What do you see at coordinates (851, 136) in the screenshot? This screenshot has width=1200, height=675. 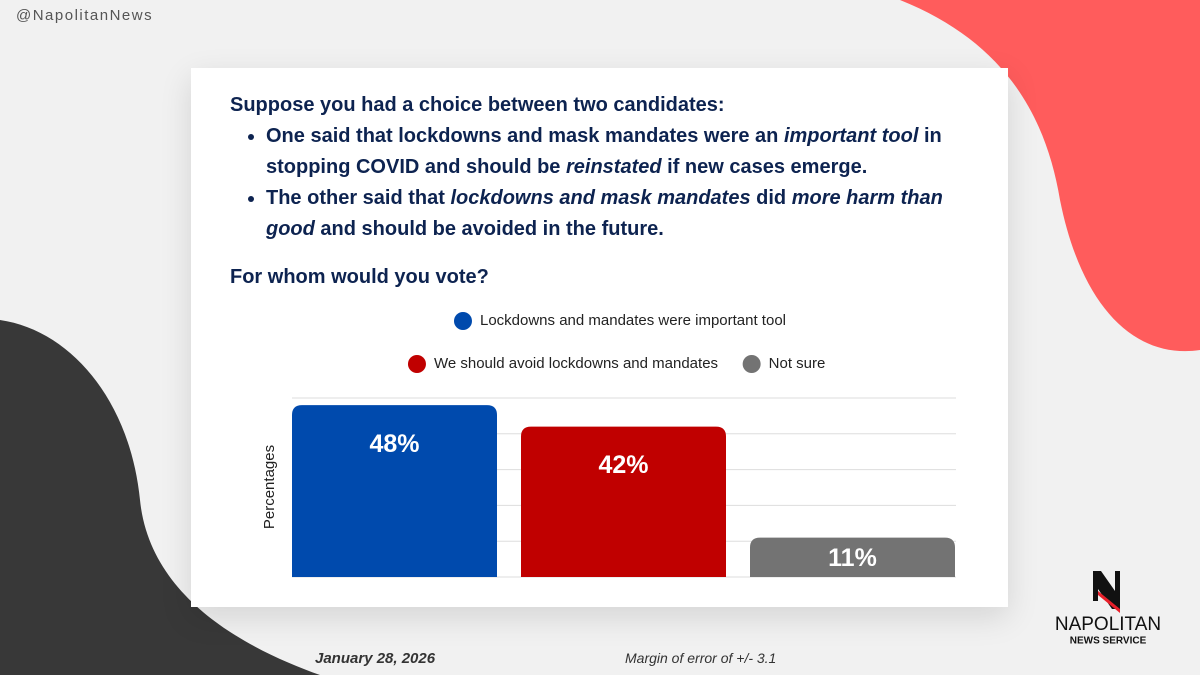 I see `bullet-text: important tool` at bounding box center [851, 136].